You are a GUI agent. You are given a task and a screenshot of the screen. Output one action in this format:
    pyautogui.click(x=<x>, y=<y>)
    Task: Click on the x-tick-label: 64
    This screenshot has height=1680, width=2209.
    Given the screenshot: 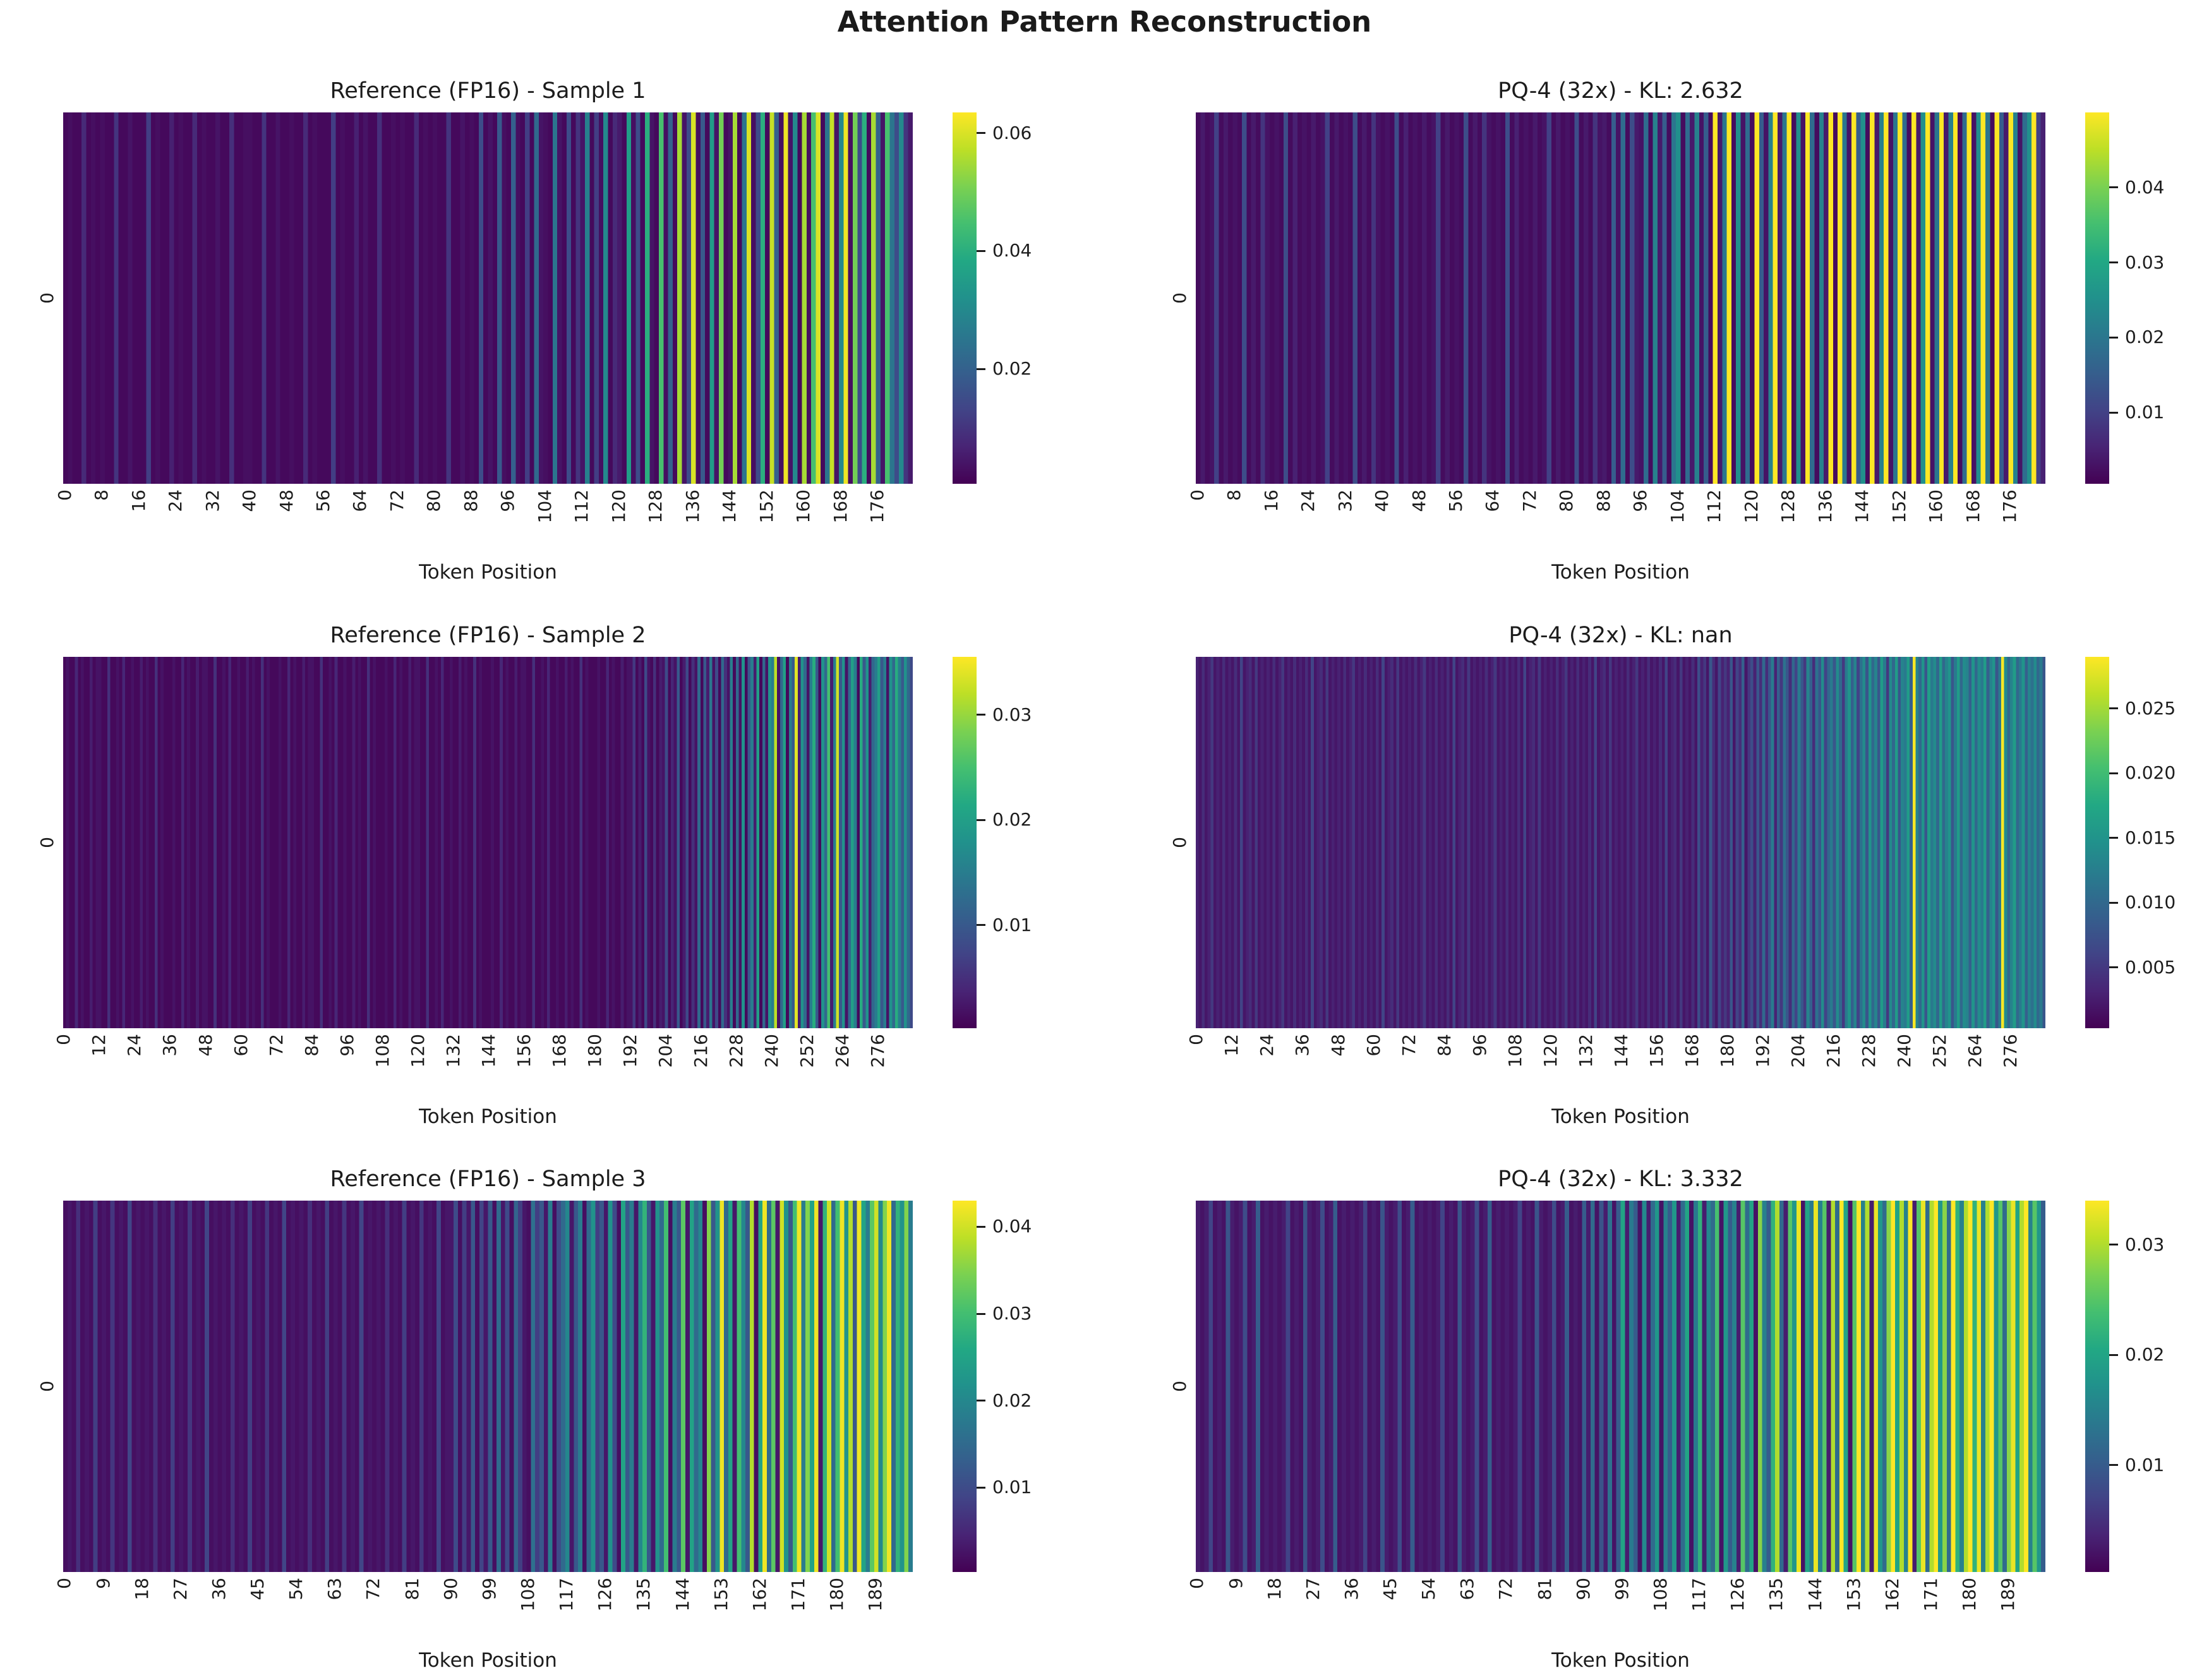 What is the action you would take?
    pyautogui.click(x=1492, y=500)
    